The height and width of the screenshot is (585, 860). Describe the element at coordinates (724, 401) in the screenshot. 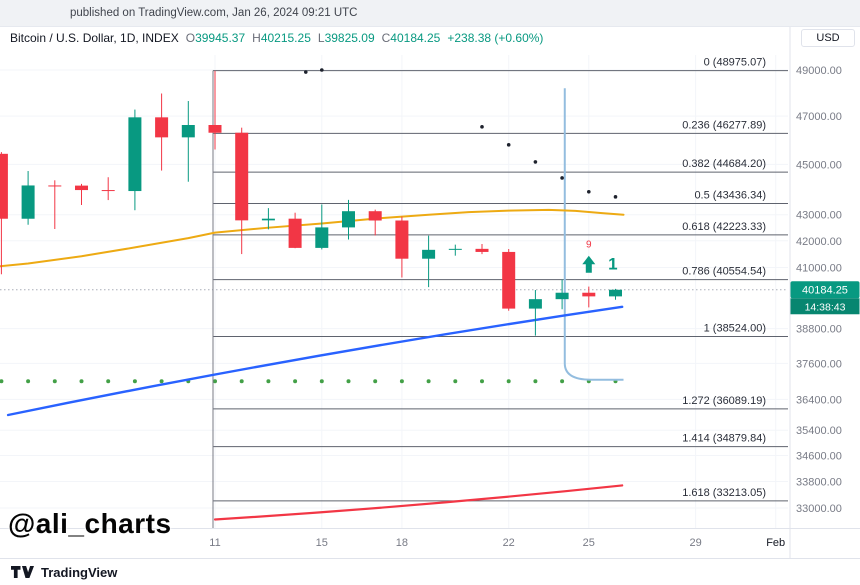

I see `fib-level-label: 1.272 (36089.19)` at that location.